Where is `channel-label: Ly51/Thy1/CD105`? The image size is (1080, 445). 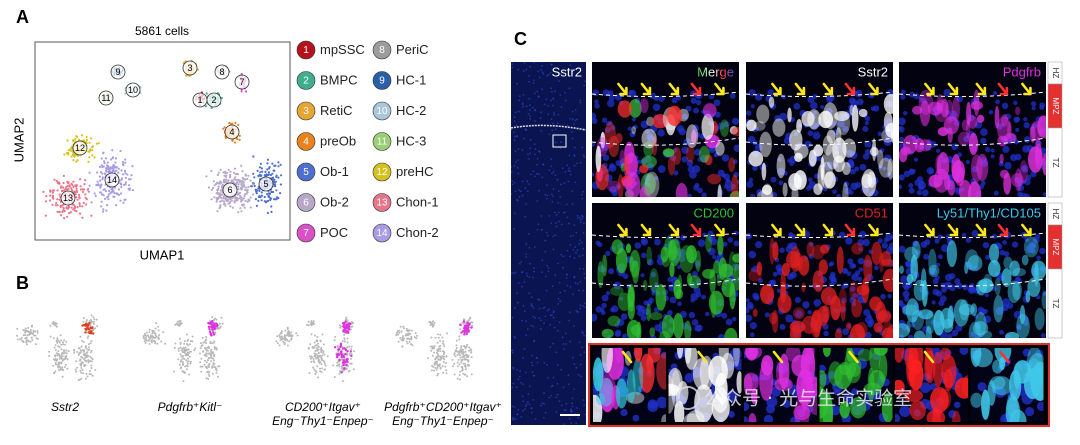 channel-label: Ly51/Thy1/CD105 is located at coordinates (989, 212).